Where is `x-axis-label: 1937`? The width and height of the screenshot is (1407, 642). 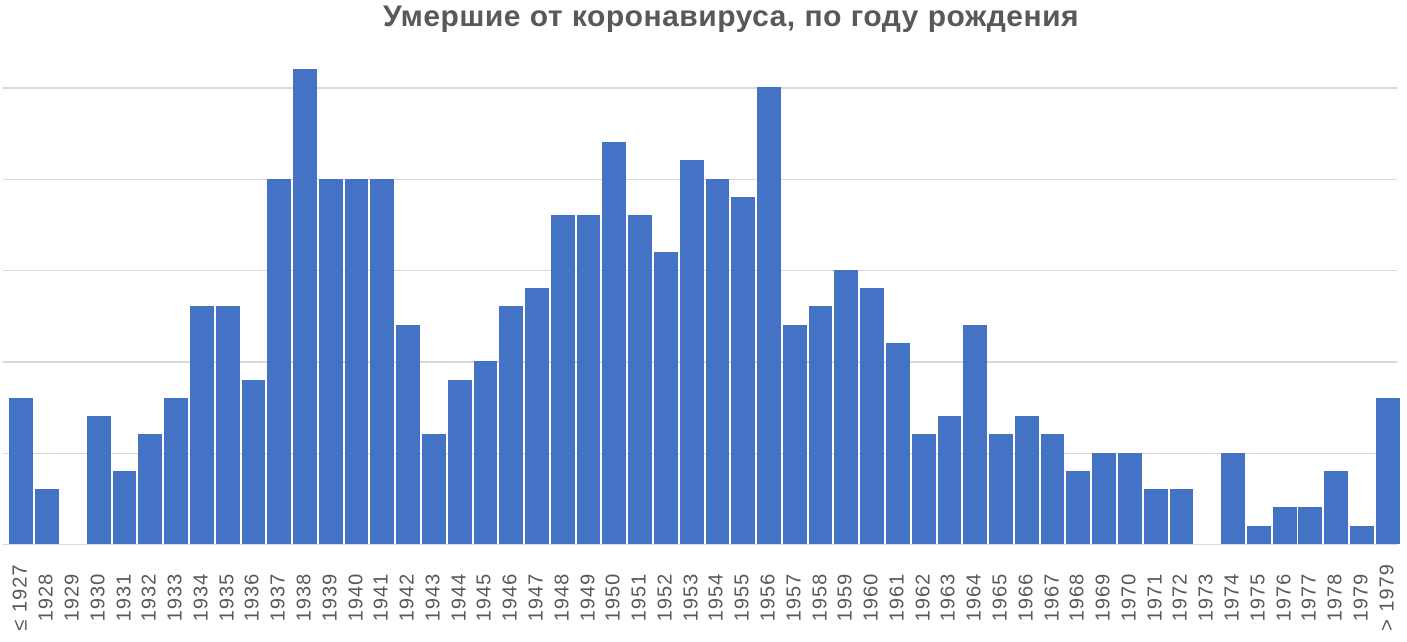
x-axis-label: 1937 is located at coordinates (278, 597).